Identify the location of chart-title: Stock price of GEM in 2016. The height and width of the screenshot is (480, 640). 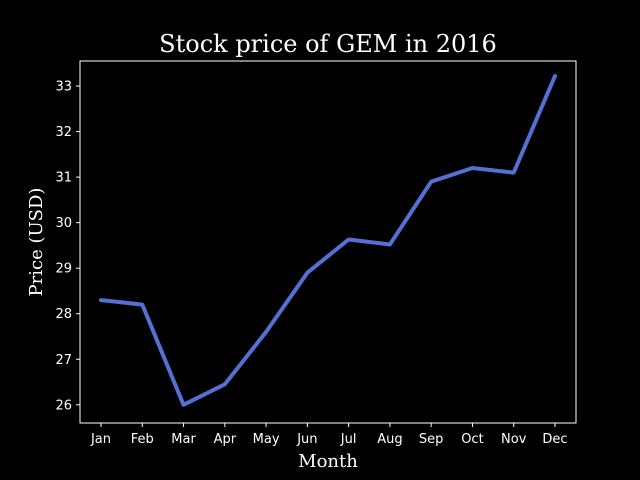
(328, 44).